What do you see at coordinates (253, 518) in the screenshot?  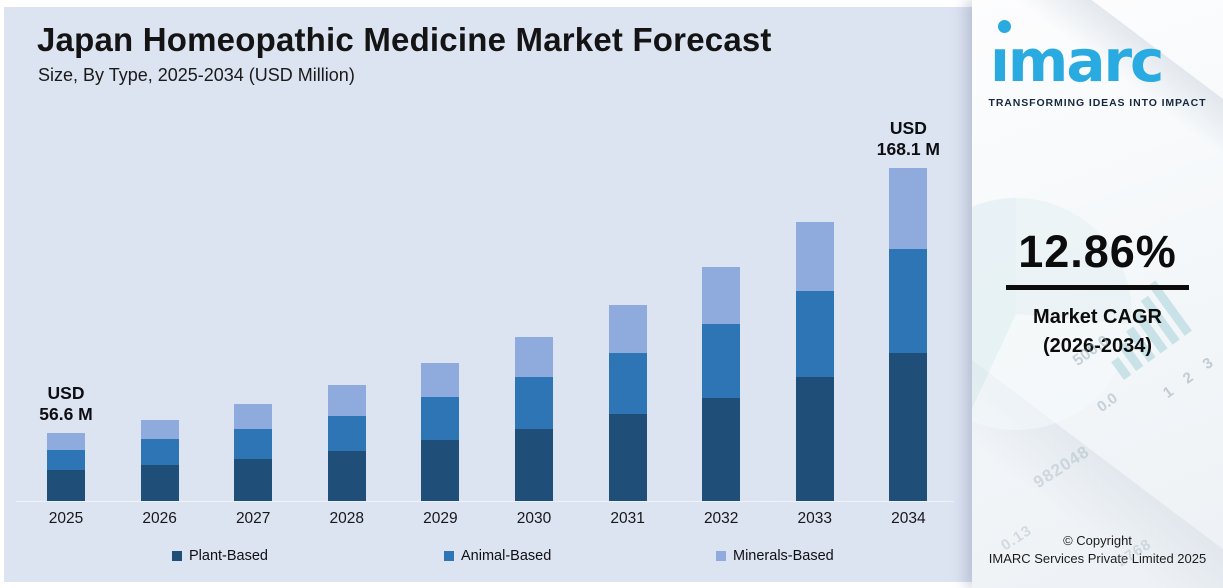 I see `x-axis-label-2027: 2027` at bounding box center [253, 518].